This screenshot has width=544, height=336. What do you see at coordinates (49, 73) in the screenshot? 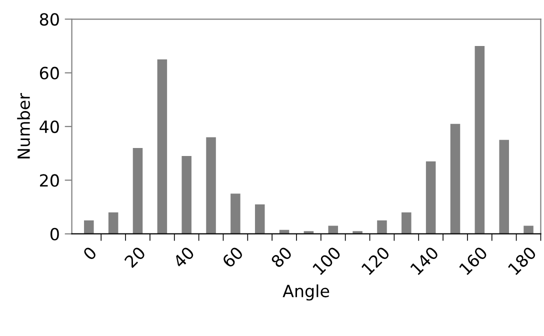
I see `y-tick-label: 60` at bounding box center [49, 73].